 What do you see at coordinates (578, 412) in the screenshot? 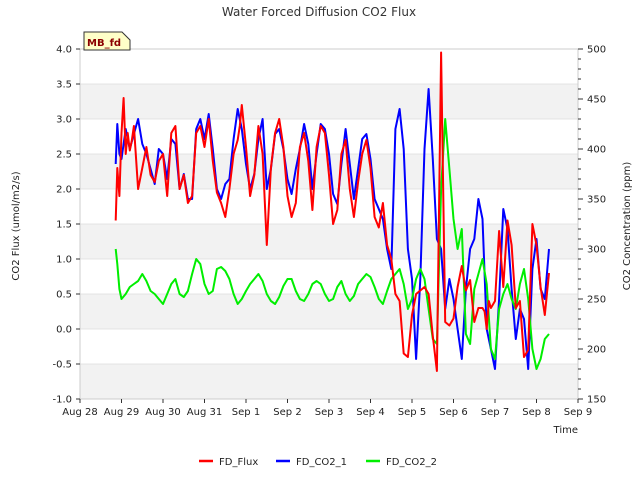
I see `x-tick-label: Sep 9` at bounding box center [578, 412].